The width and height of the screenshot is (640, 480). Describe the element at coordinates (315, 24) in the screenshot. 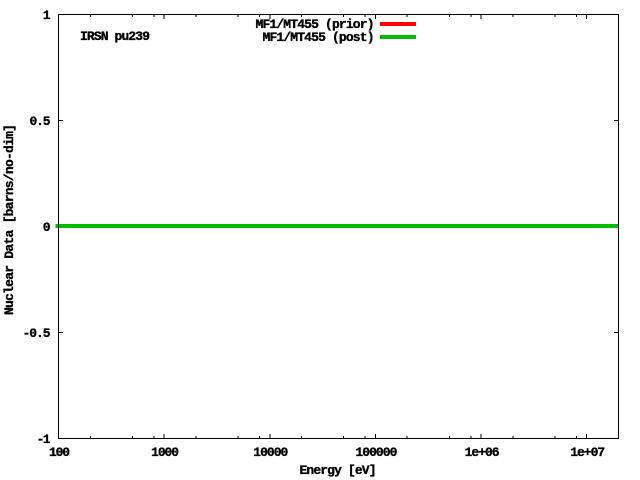

I see `svg-text: MF1/MT455 (prior)` at that location.